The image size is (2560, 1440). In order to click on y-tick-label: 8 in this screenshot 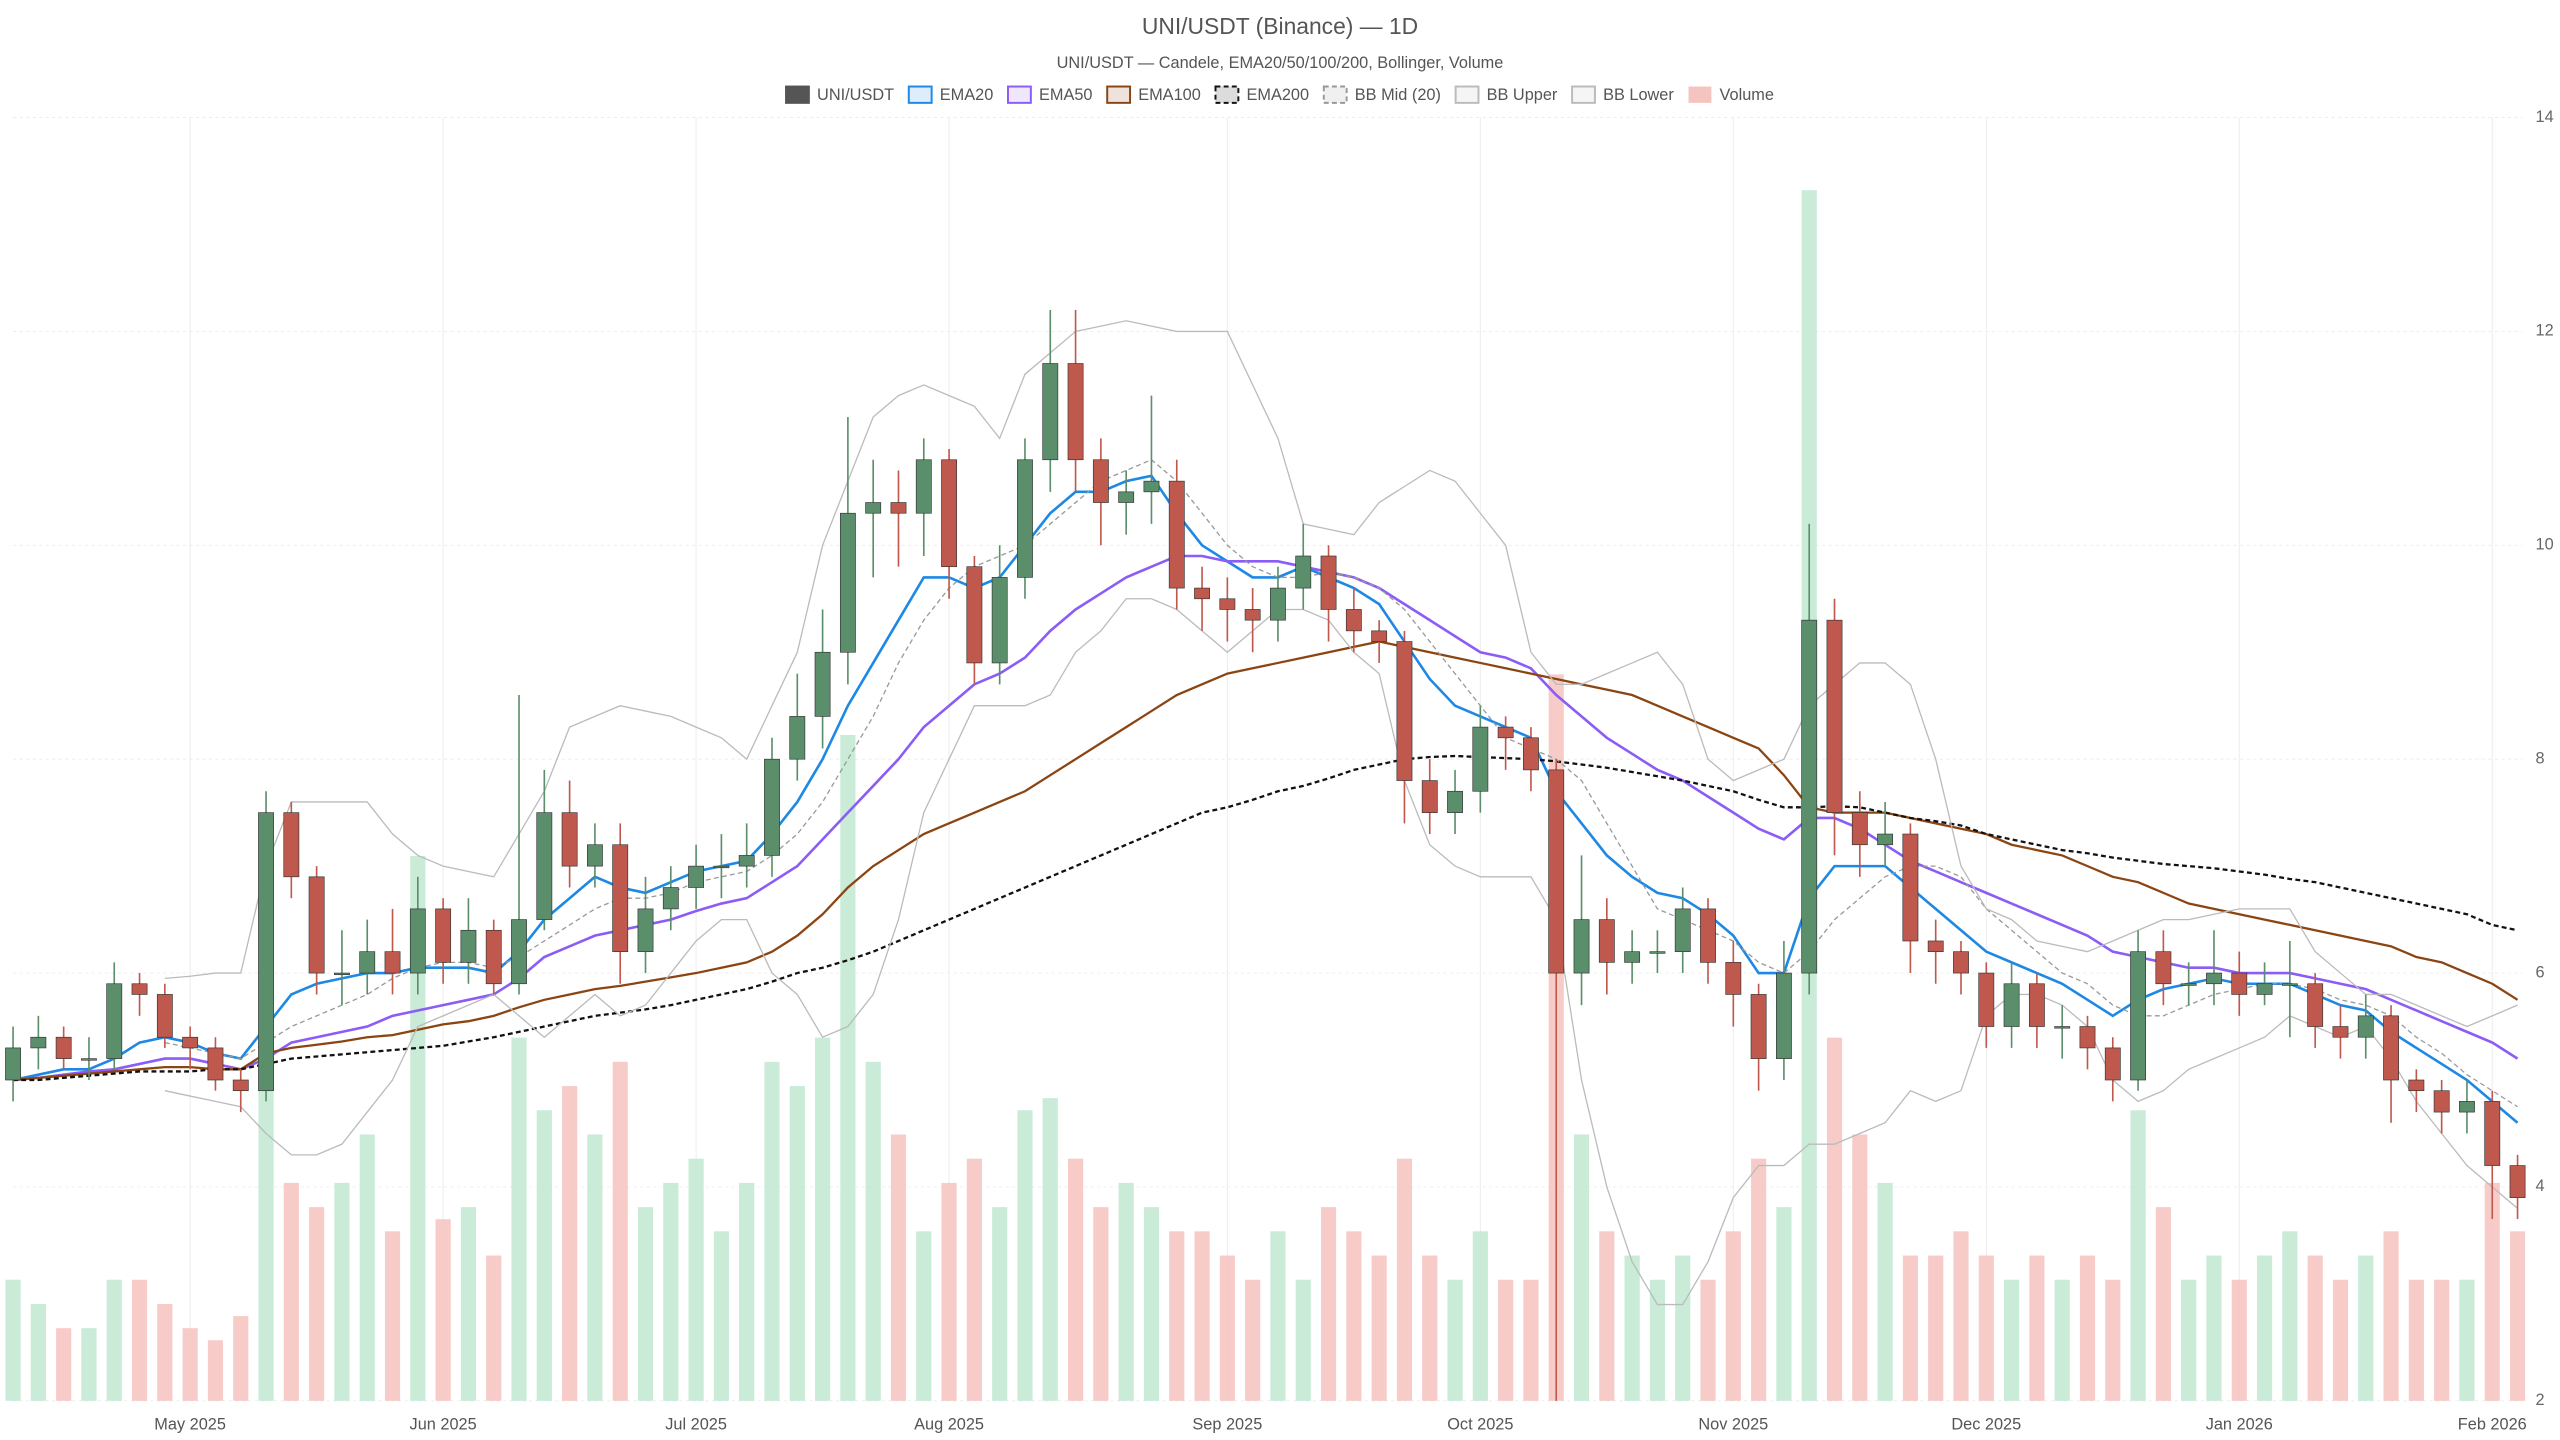, I will do `click(2540, 758)`.